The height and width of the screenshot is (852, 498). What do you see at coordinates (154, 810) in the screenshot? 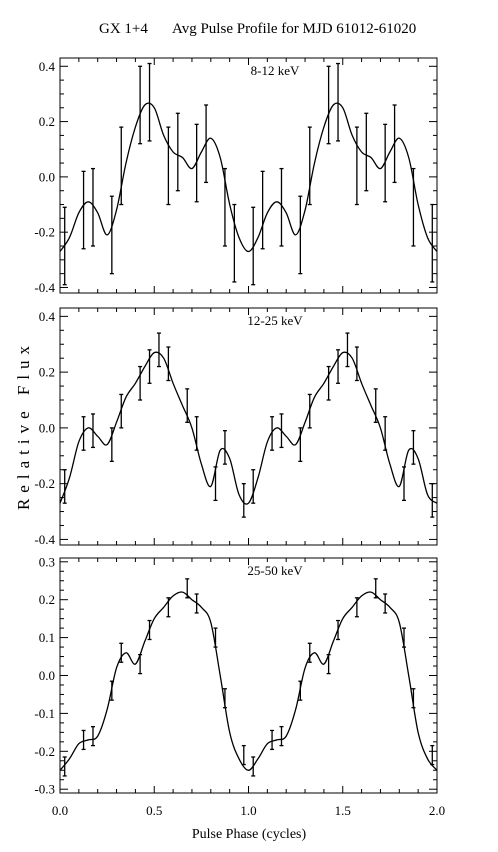
I see `x-tick-label: 0.5` at bounding box center [154, 810].